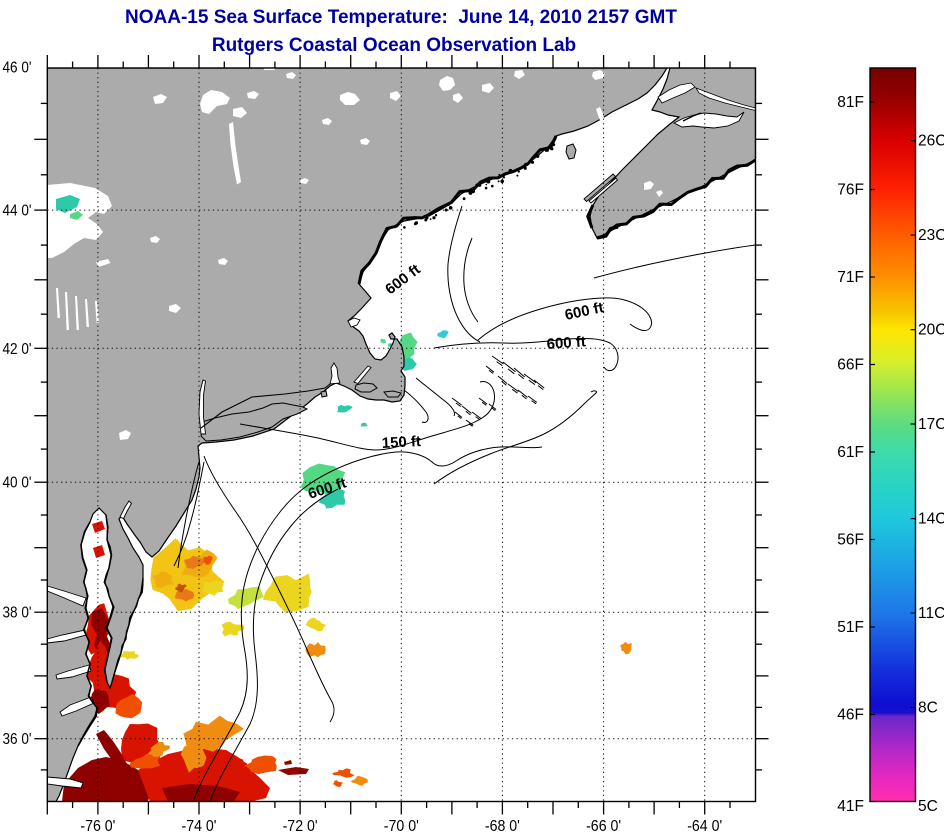  Describe the element at coordinates (928, 708) in the screenshot. I see `svg-text: 8C` at that location.